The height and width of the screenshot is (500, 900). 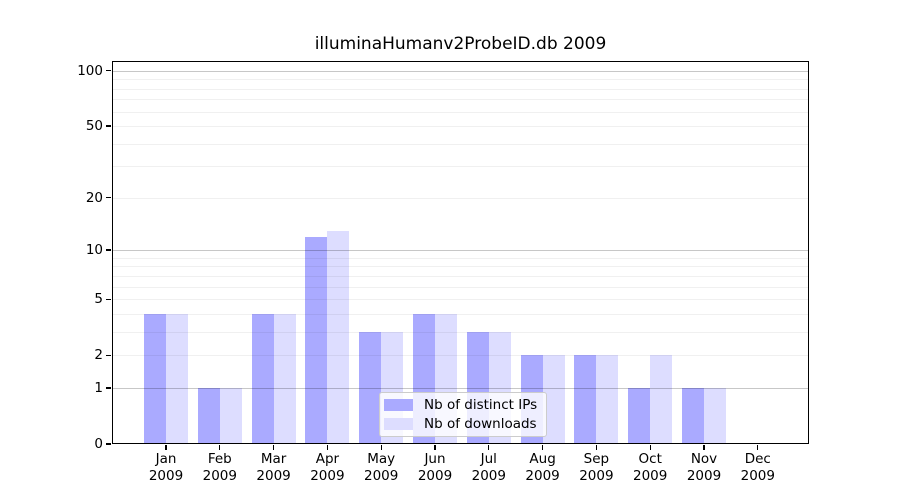 I want to click on x-tick-label-jul: Jul 2009, so click(x=488, y=467).